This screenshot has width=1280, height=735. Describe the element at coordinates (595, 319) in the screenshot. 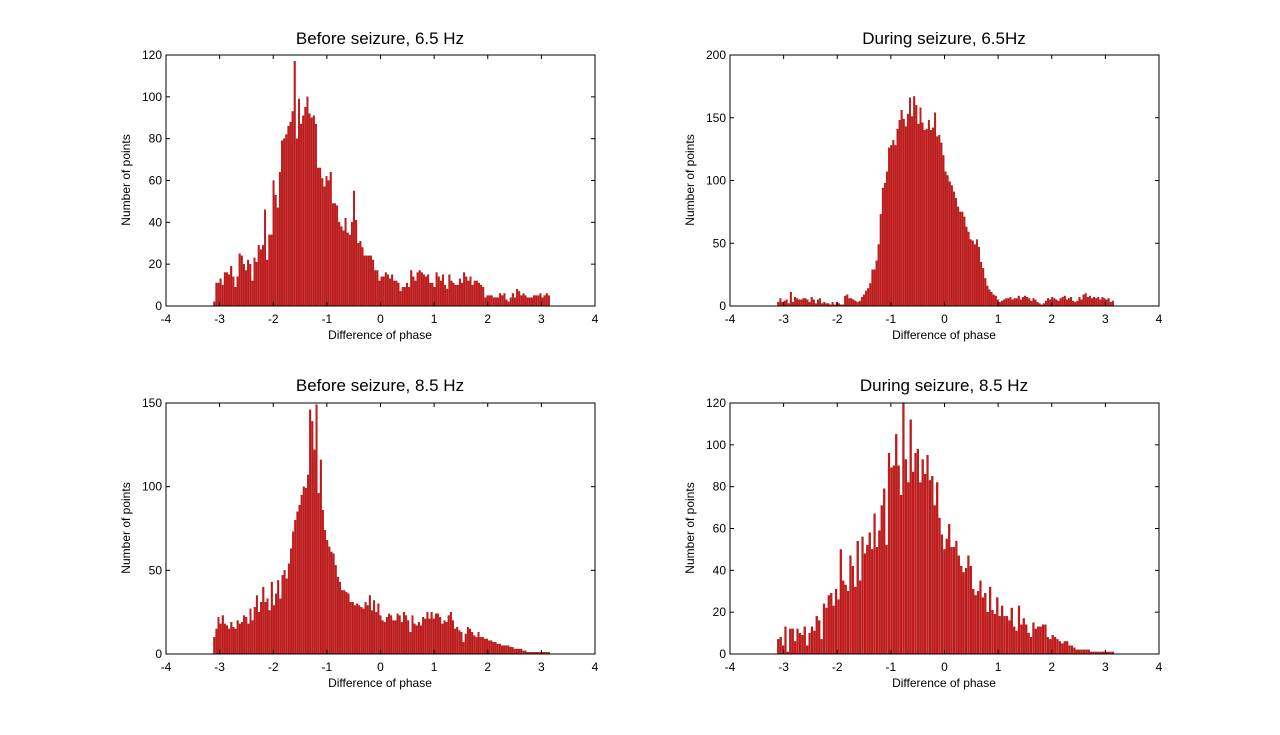

I see `x-tick-label: 4` at that location.